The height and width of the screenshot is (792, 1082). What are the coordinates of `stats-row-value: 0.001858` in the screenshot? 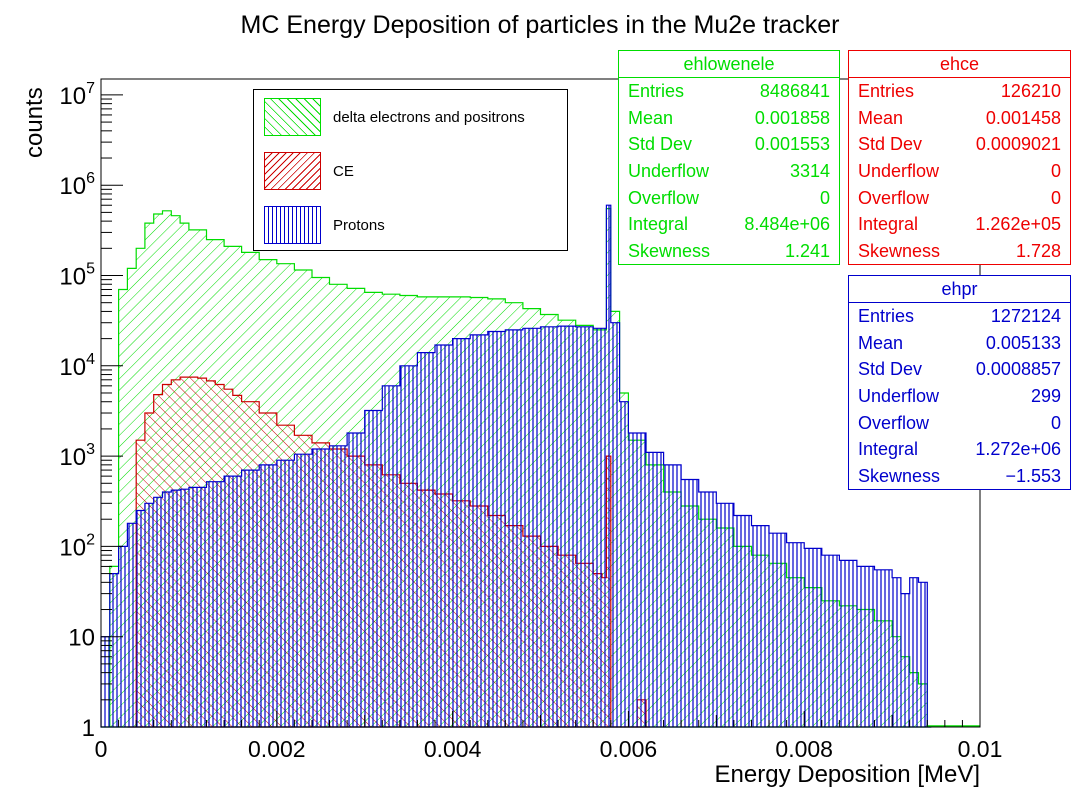 It's located at (792, 117).